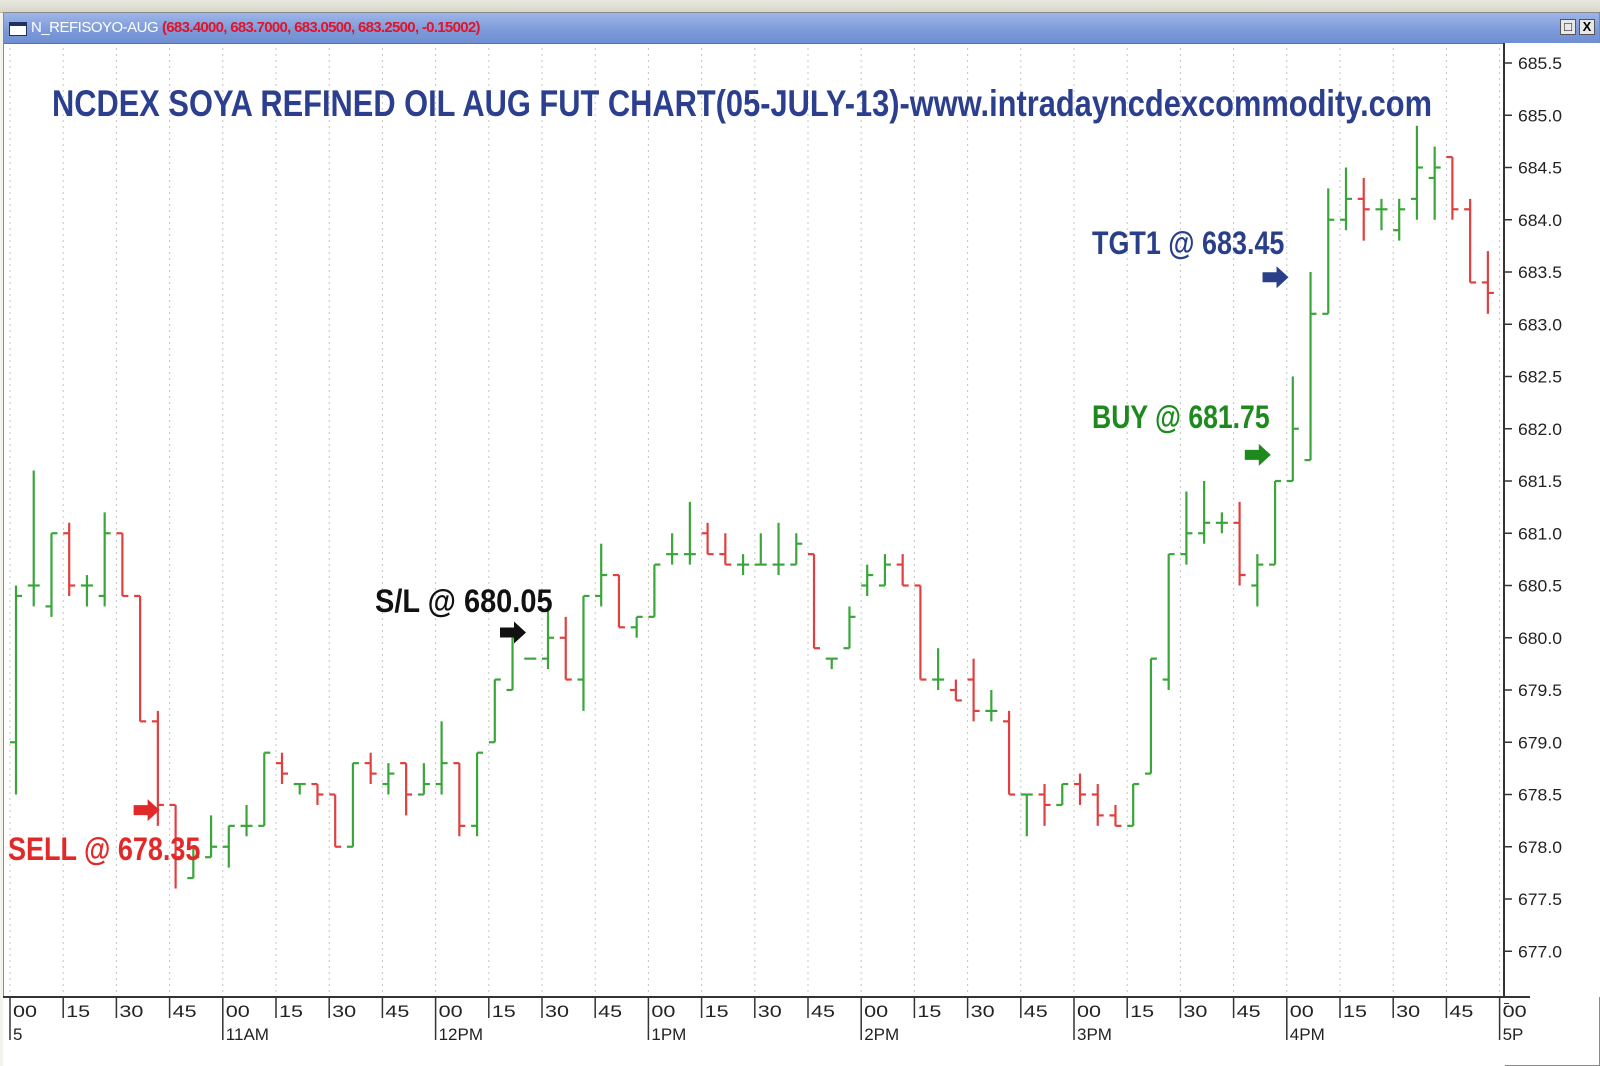  Describe the element at coordinates (1540, 429) in the screenshot. I see `price-tick-label: 682.0` at that location.